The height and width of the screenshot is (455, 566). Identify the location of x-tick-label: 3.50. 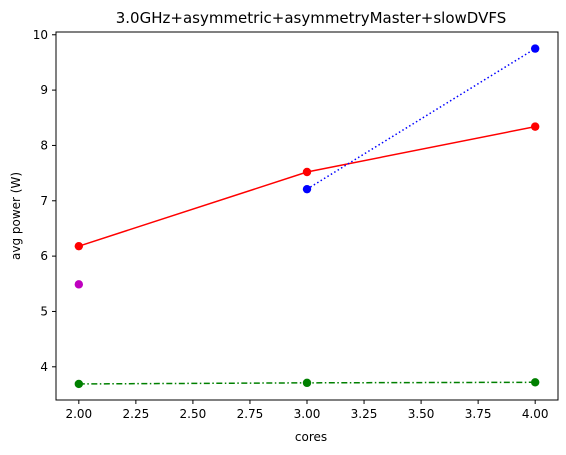
(421, 414).